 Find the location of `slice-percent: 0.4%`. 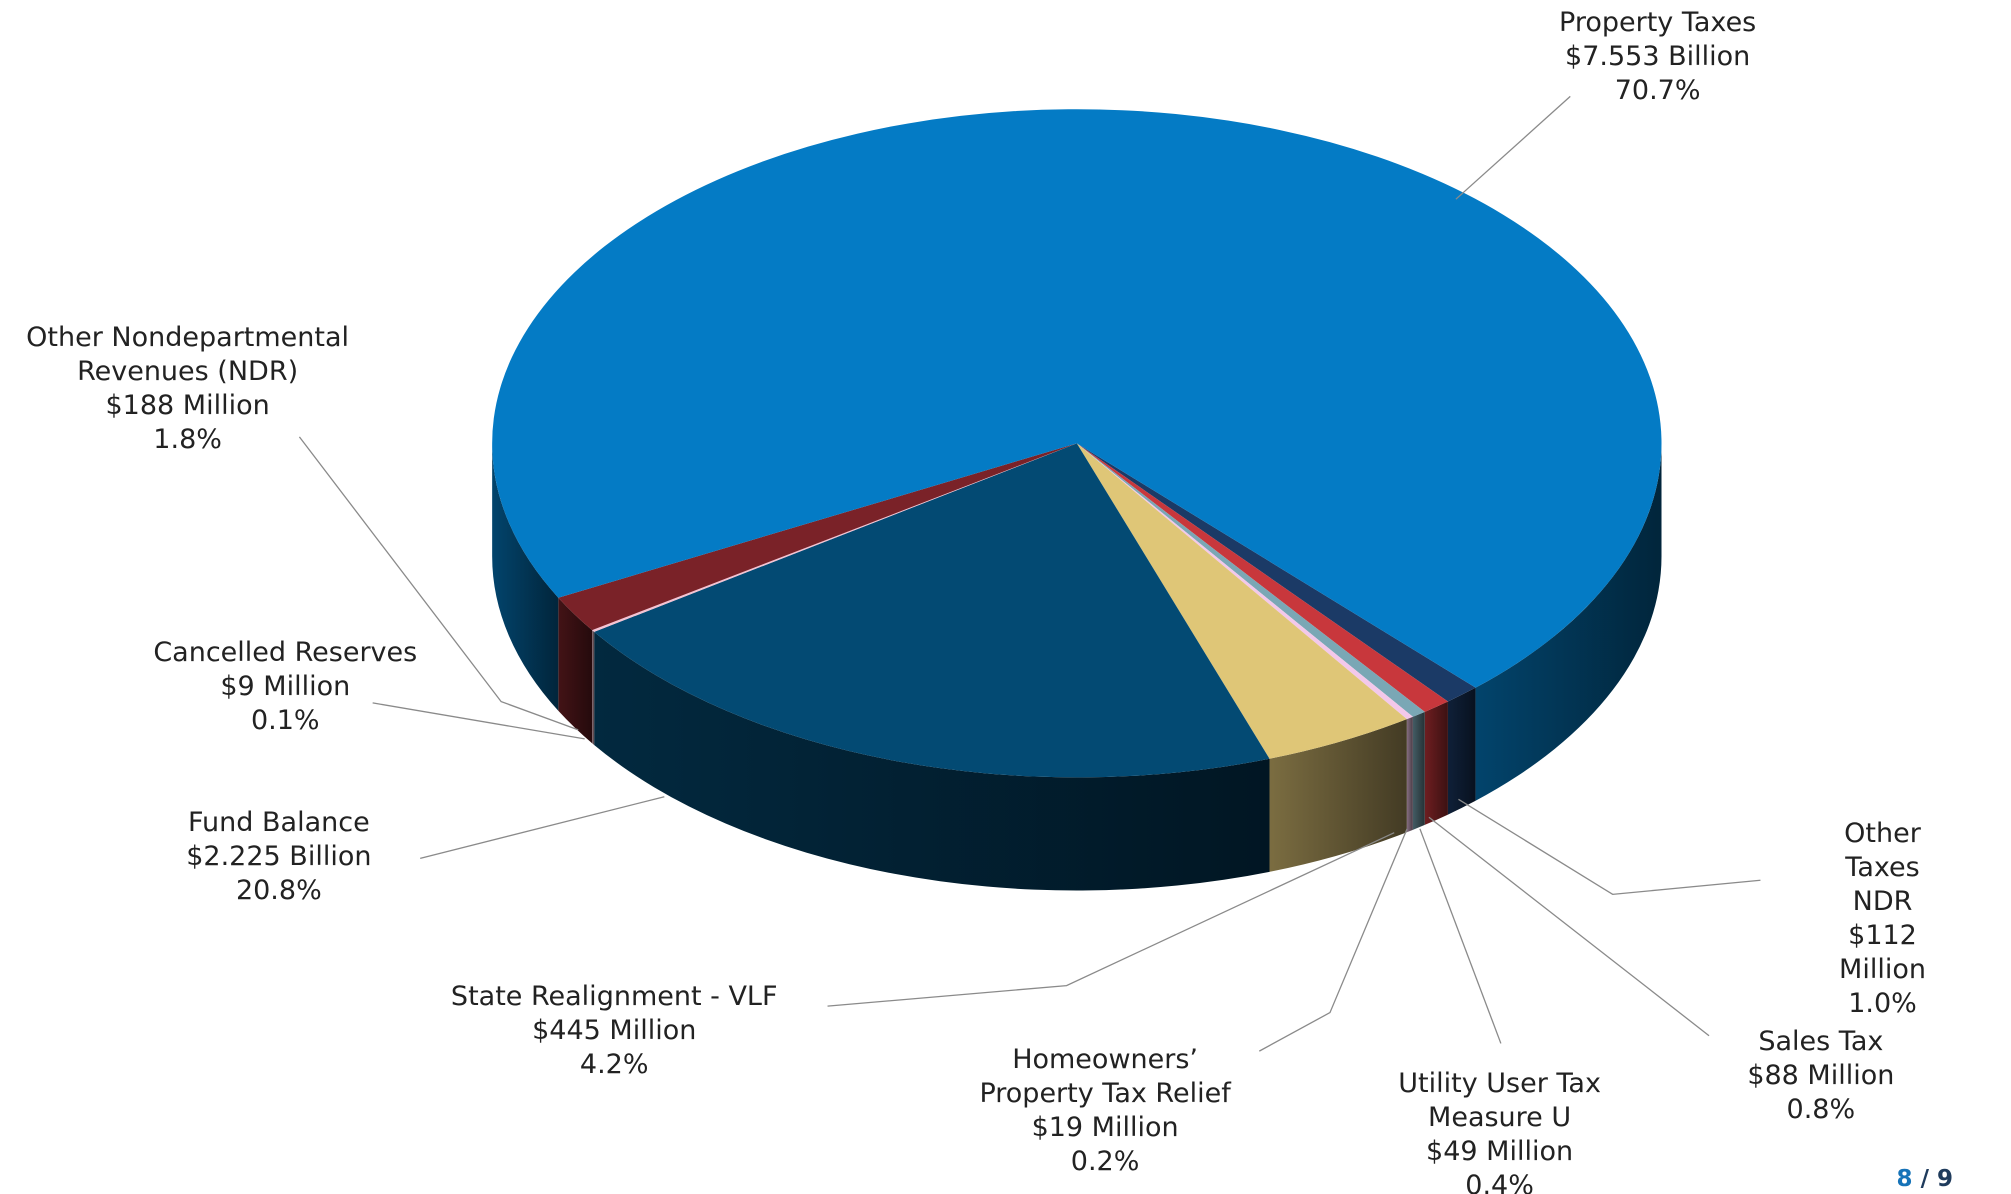

slice-percent: 0.4% is located at coordinates (1499, 1181).